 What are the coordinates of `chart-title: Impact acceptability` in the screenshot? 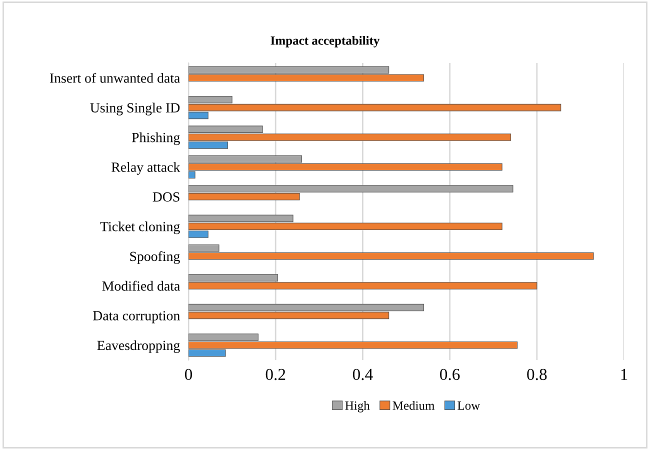 It's located at (325, 42).